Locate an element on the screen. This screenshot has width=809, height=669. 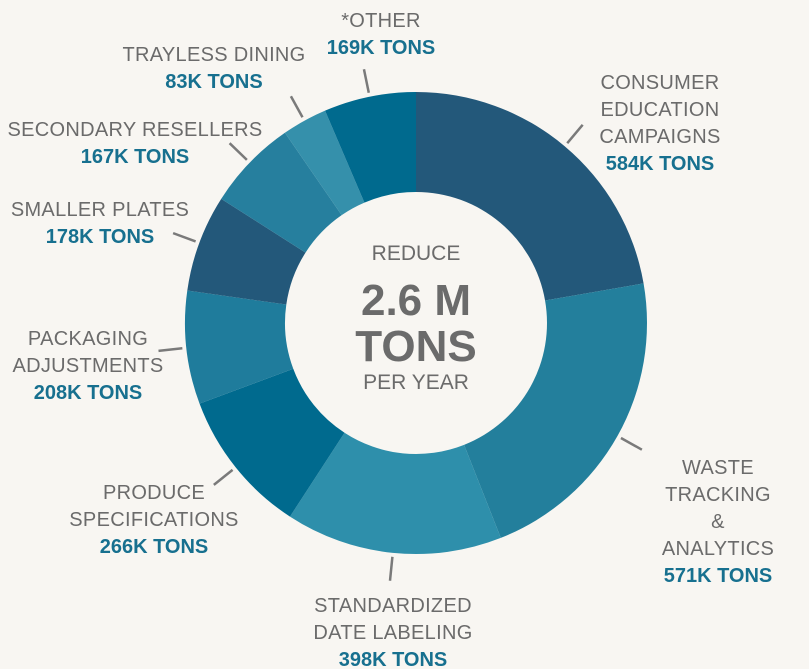
category-label: *OTHER is located at coordinates (381, 21).